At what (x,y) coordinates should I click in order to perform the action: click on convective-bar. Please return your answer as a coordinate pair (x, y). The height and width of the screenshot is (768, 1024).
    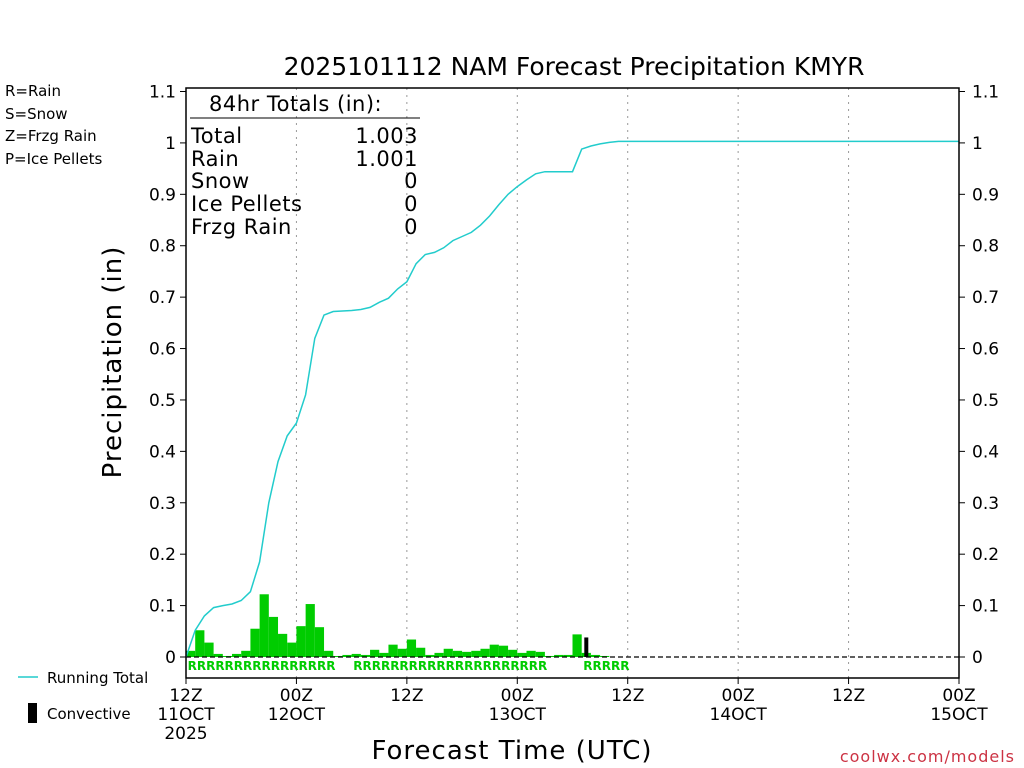
    Looking at the image, I should click on (586, 647).